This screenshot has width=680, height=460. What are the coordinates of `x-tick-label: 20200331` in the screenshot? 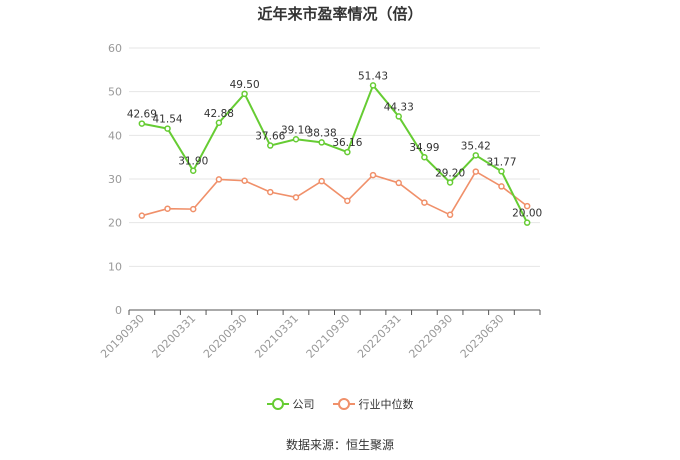 It's located at (174, 336).